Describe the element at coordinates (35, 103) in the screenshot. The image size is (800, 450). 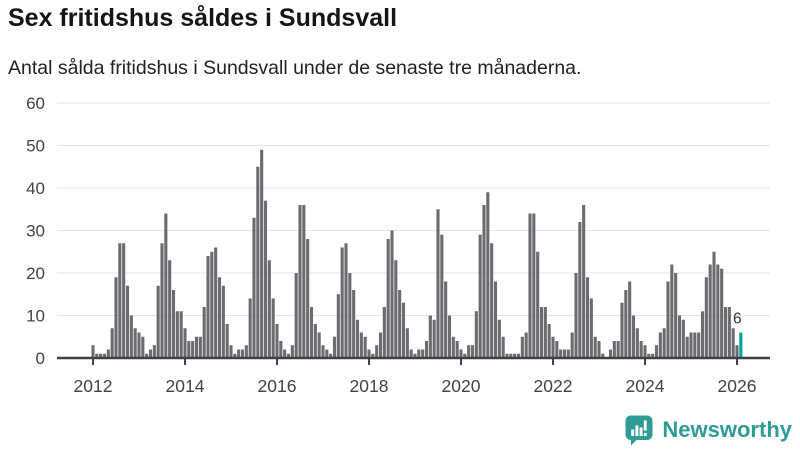
I see `y-axis-tick-label: 60` at that location.